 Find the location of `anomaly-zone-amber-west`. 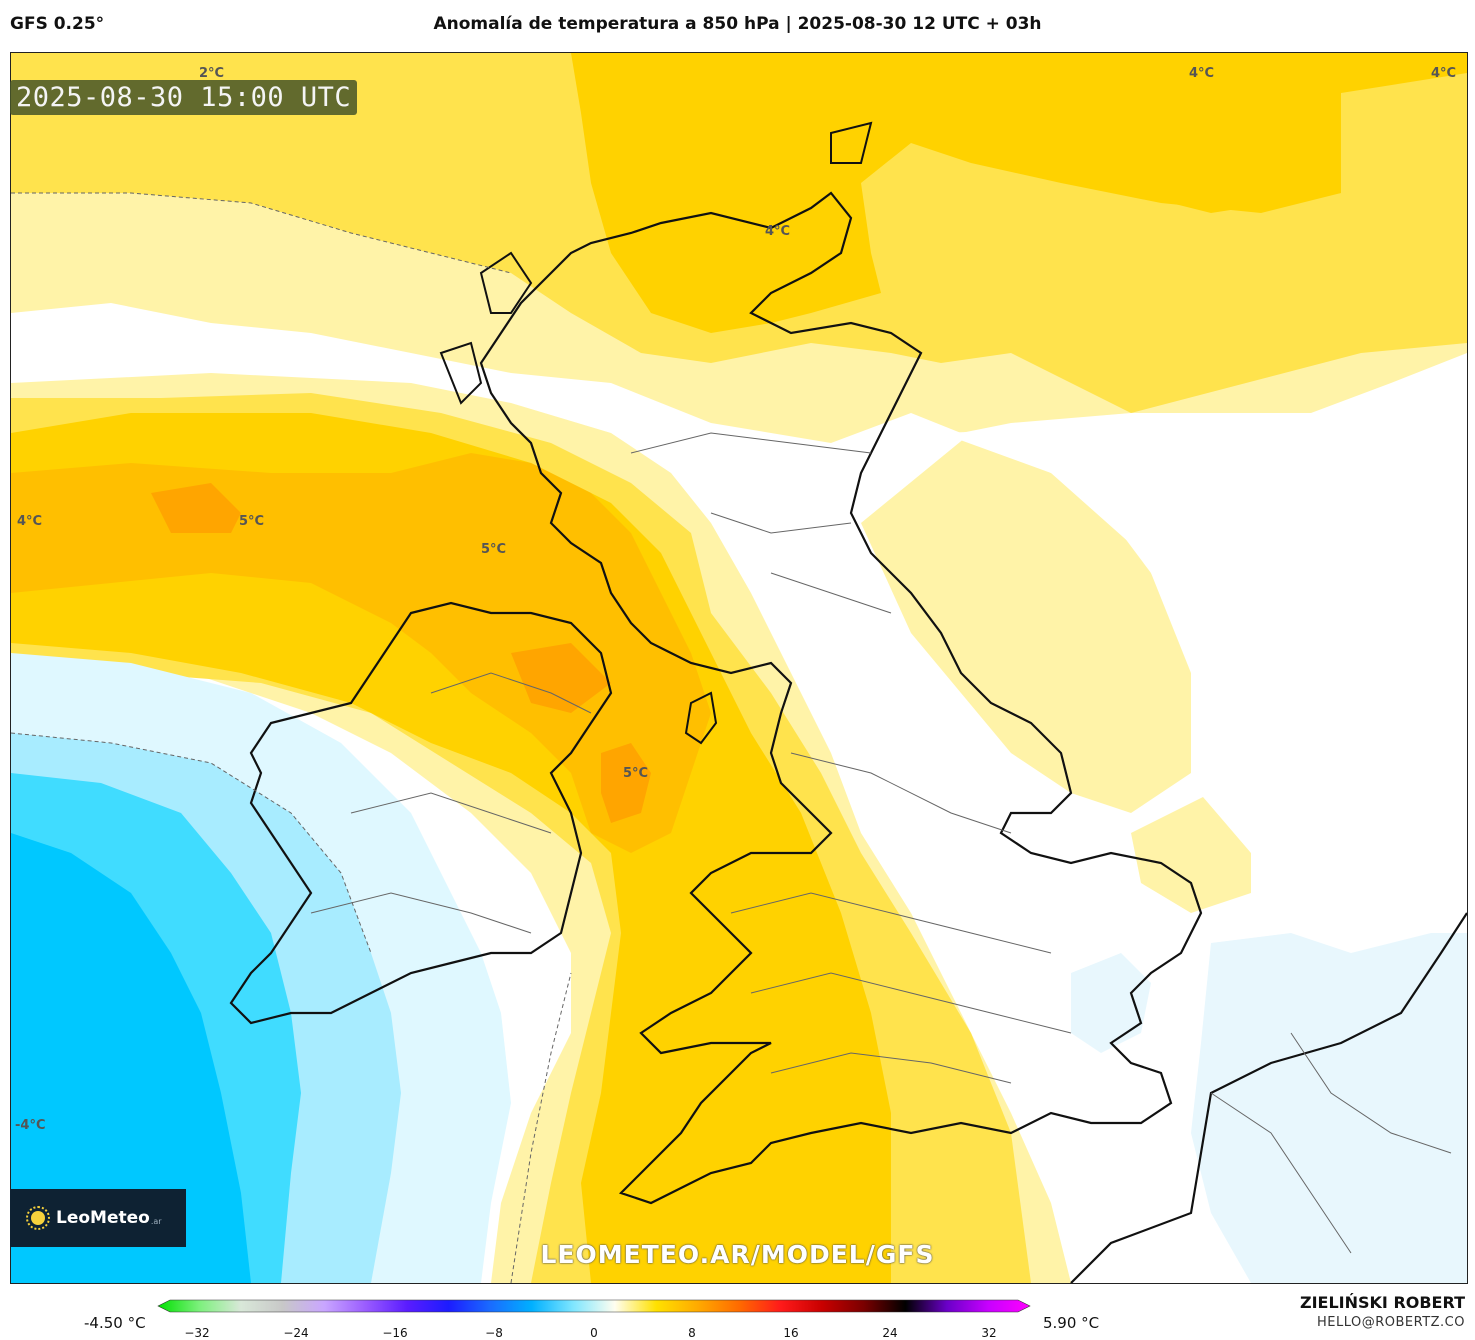

anomaly-zone-amber-west is located at coordinates (361, 653).